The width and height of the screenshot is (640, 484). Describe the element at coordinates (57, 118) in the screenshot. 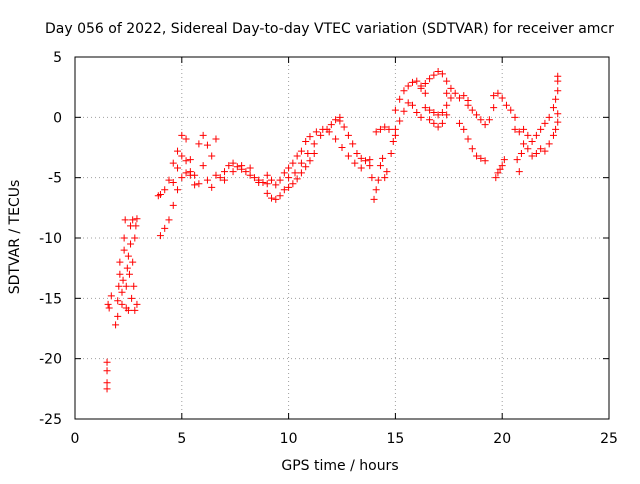

I see `y-tick-label: 0` at that location.